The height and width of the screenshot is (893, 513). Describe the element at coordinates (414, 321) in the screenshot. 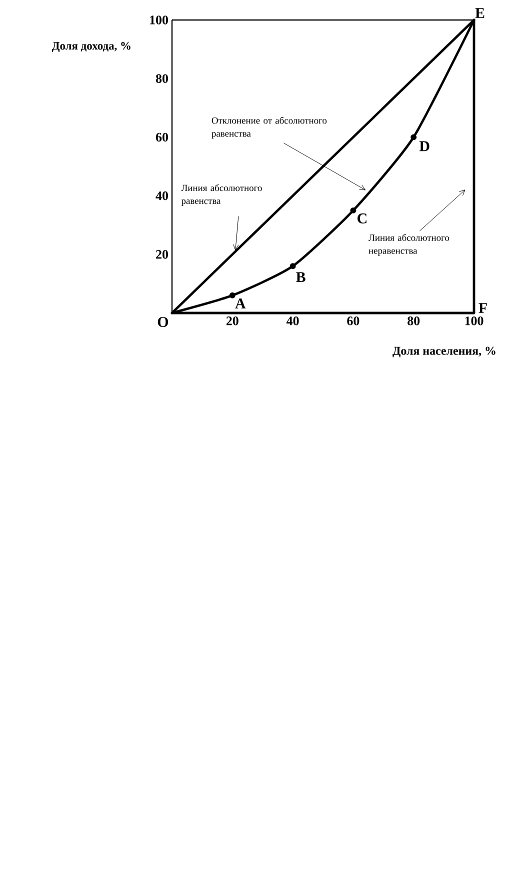

I see `x-tick-label: 80` at that location.